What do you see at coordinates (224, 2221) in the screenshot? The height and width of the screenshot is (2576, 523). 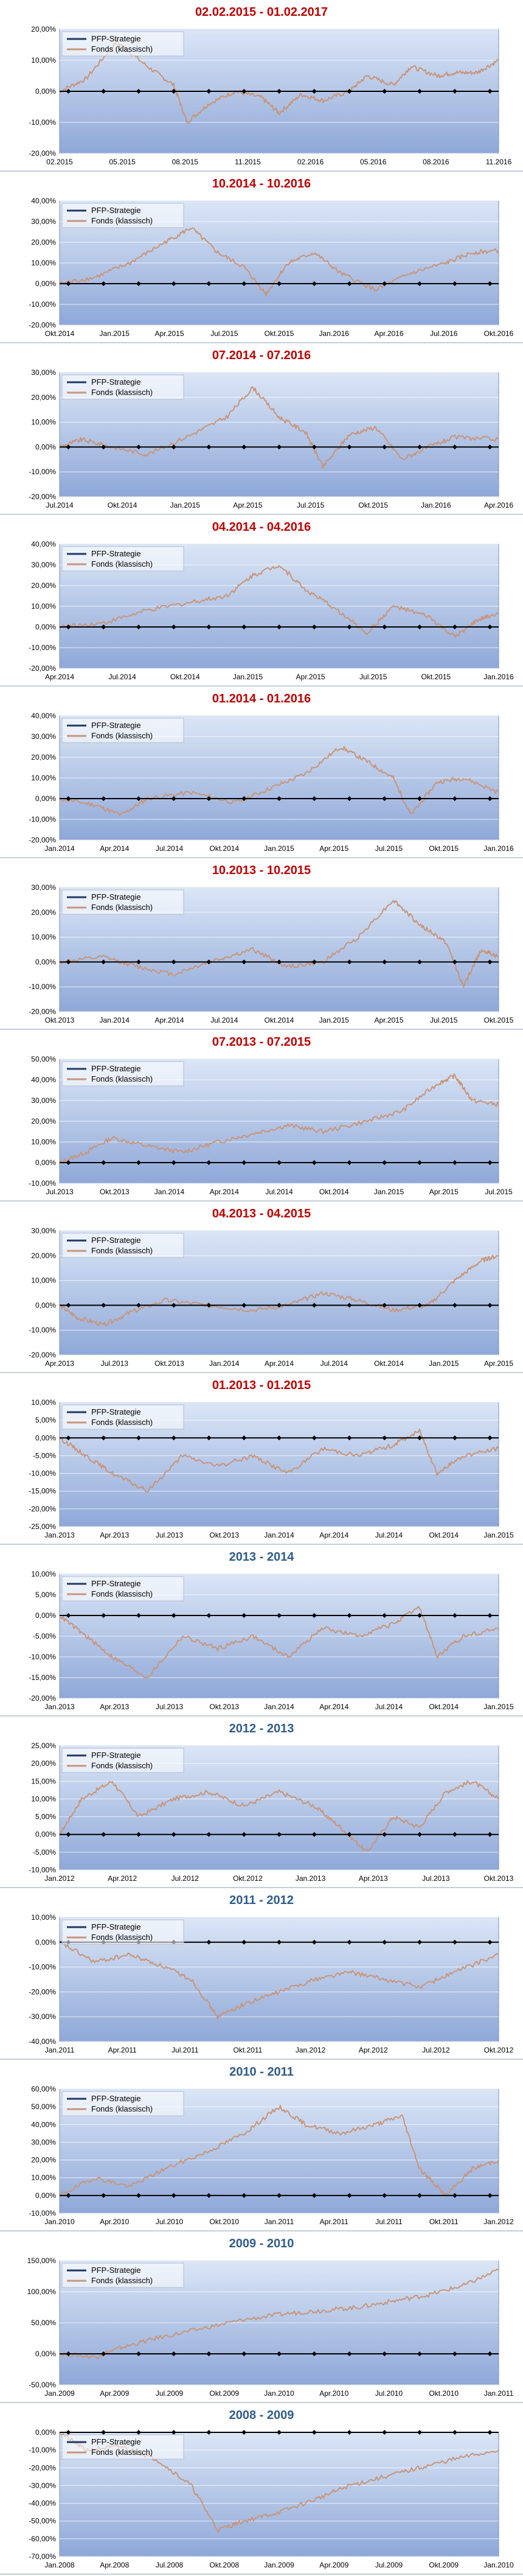 I see `x-tick-label: Okt.2010` at bounding box center [224, 2221].